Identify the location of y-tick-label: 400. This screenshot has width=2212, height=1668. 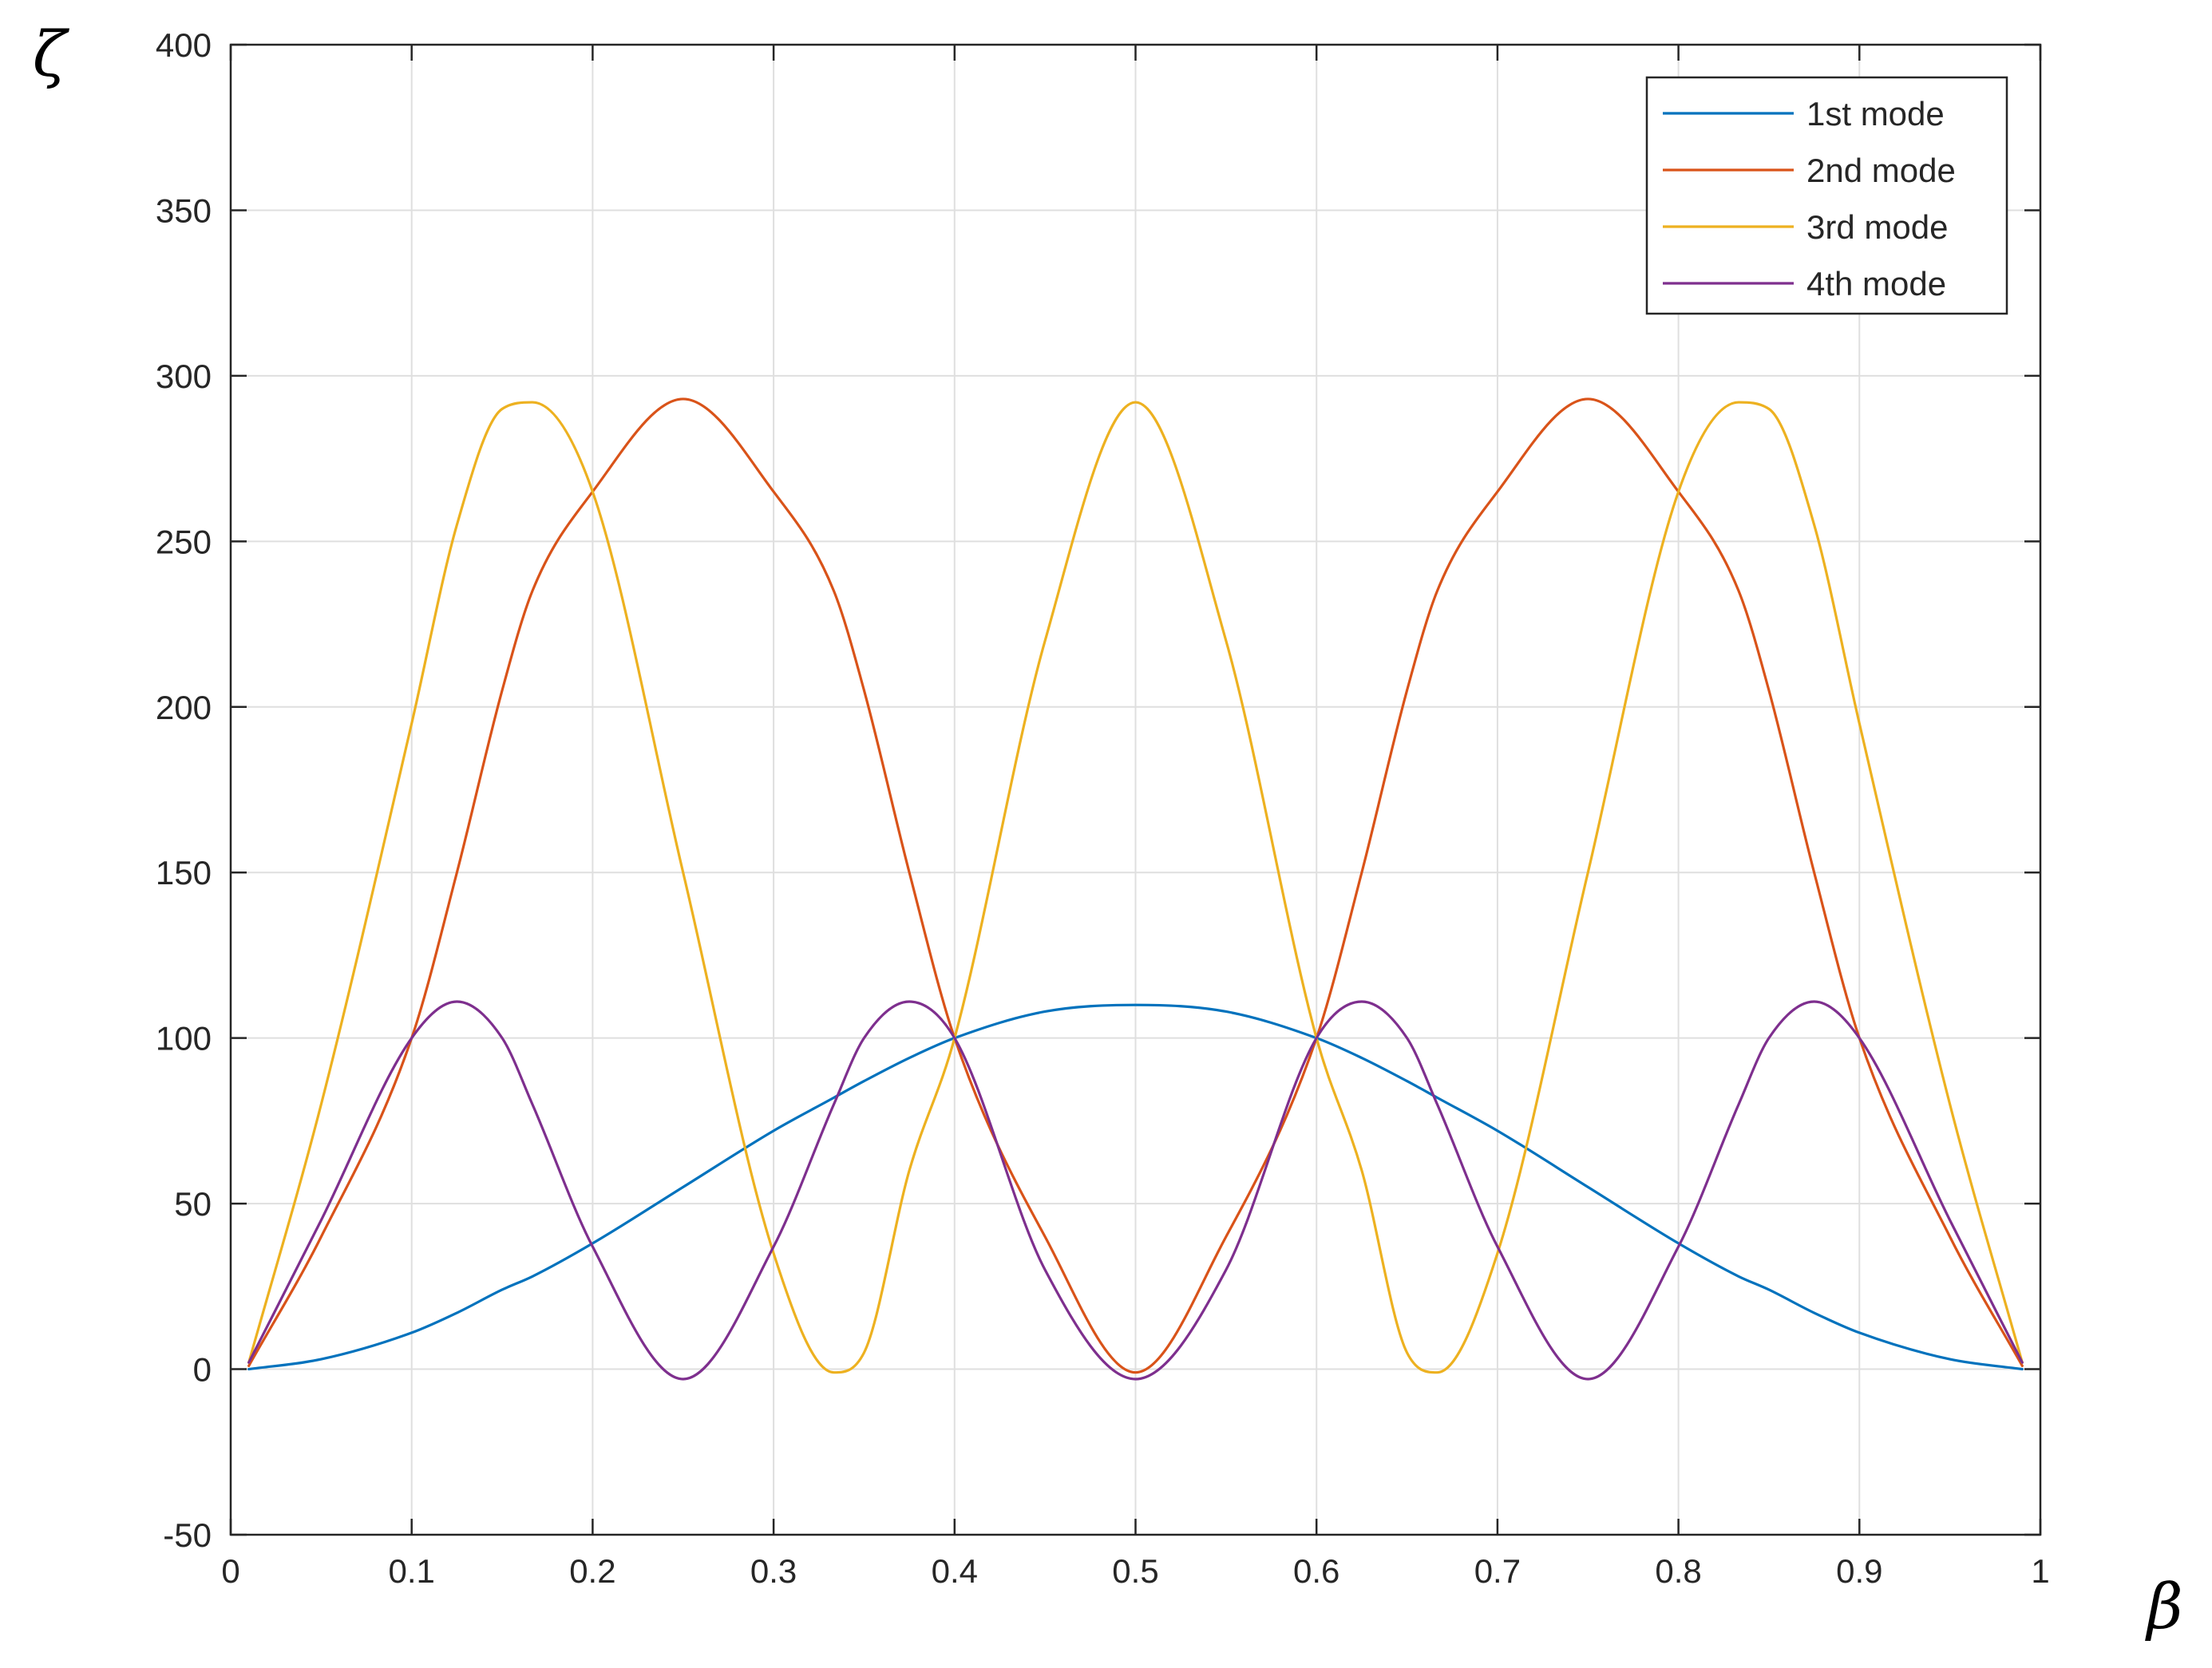
(184, 45).